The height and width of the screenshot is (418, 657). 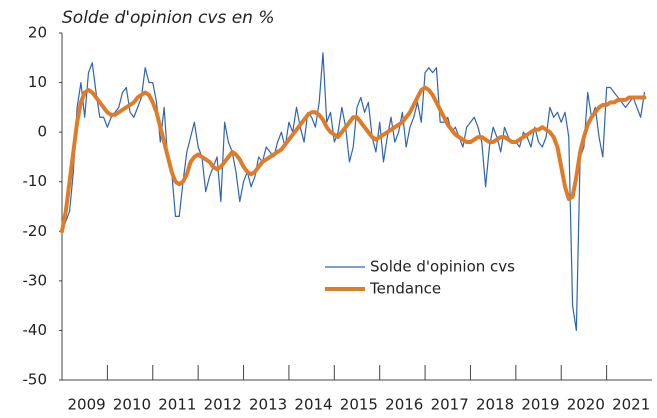 I want to click on legend-label: Solde d'opinion cvs, so click(x=442, y=267).